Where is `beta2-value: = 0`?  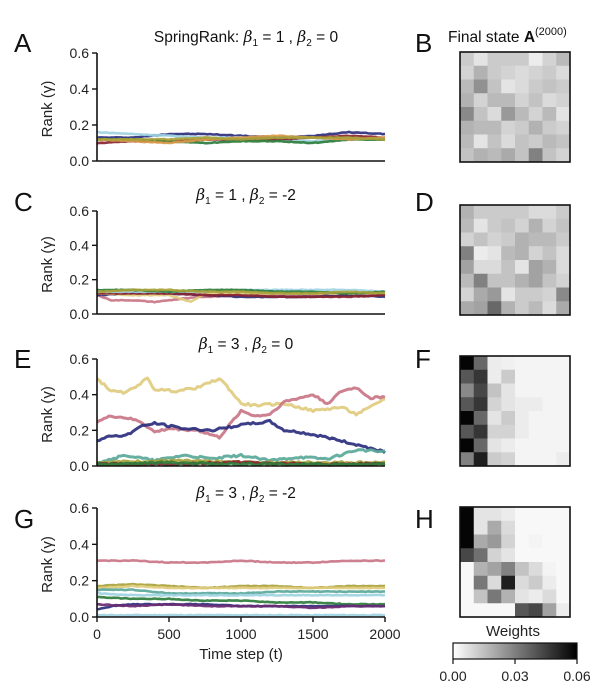 beta2-value: = 0 is located at coordinates (325, 37).